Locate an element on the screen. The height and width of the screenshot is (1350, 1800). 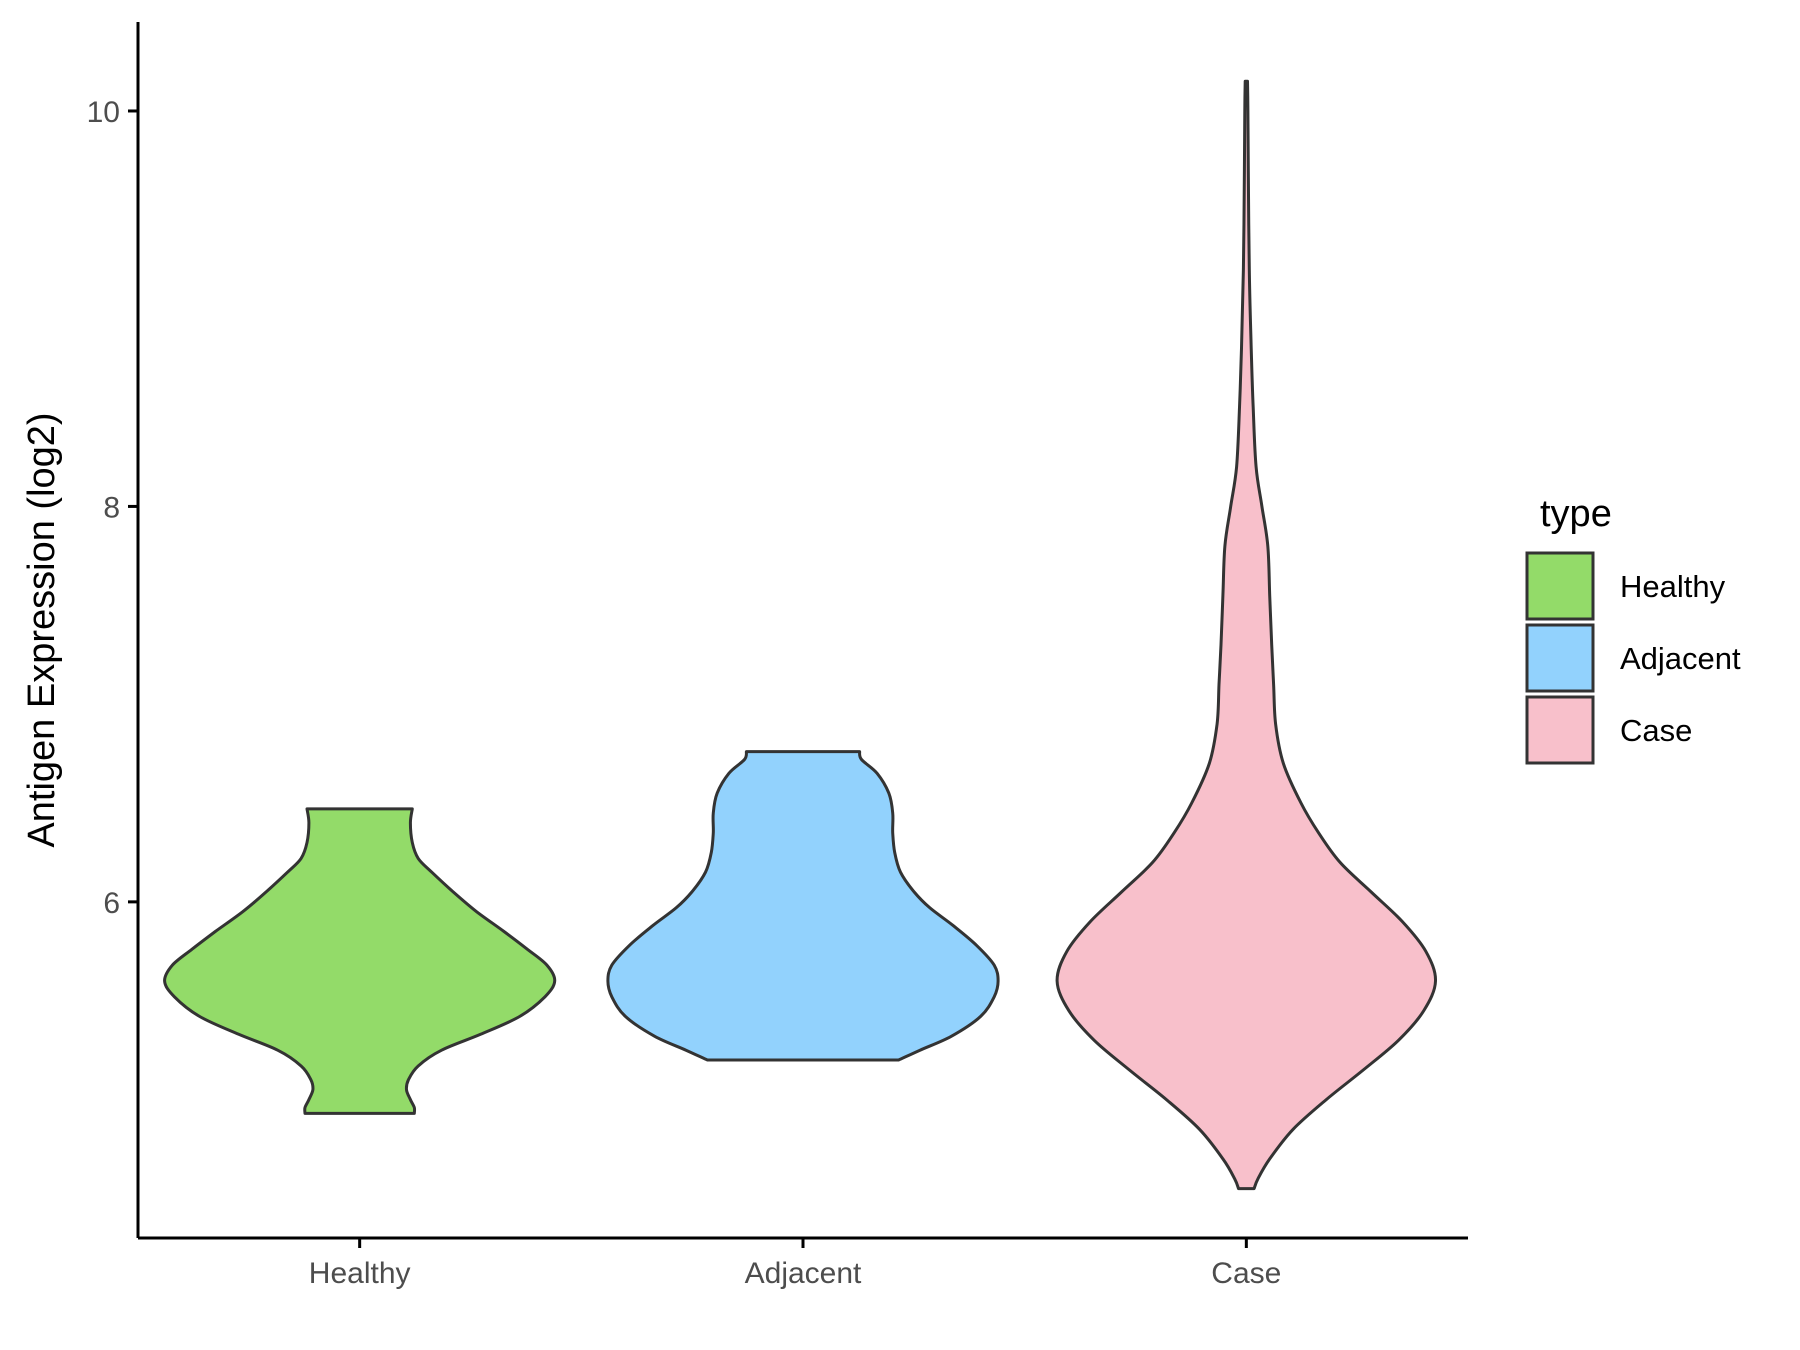
x-axis: Healthy Adjacent Case is located at coordinates (803, 1263).